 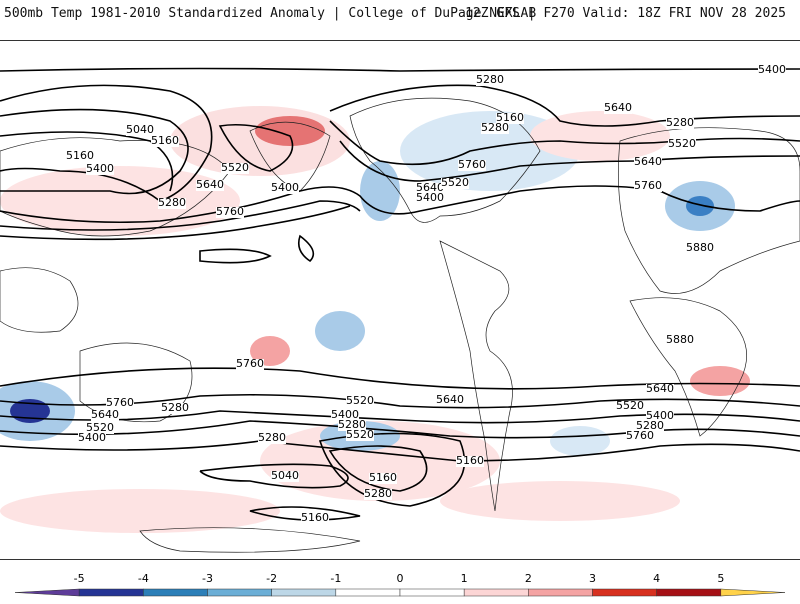 What do you see at coordinates (143, 578) in the screenshot?
I see `colorbar-tick-label: -4` at bounding box center [143, 578].